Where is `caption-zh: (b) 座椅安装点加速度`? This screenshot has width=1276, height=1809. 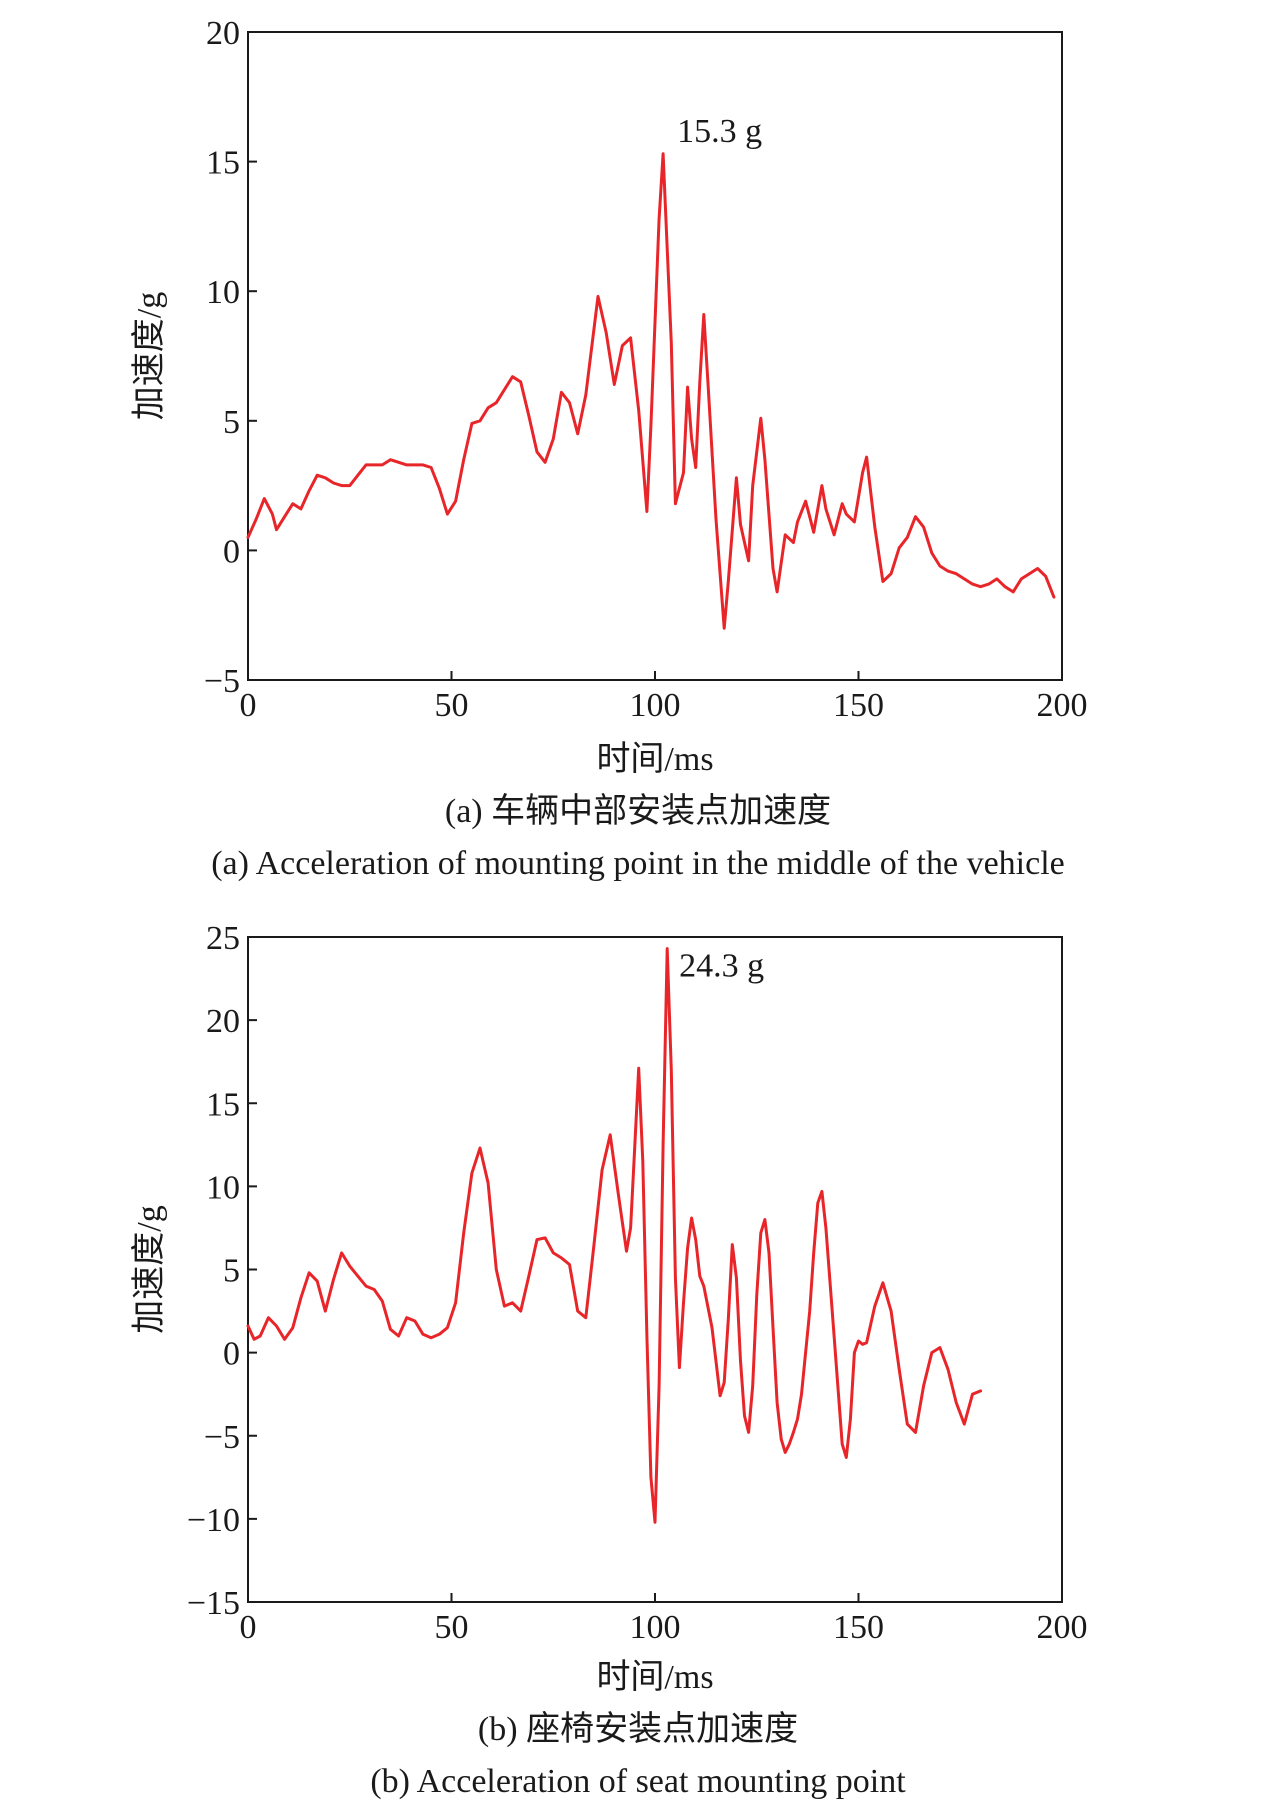 caption-zh: (b) 座椅安装点加速度 is located at coordinates (638, 1729).